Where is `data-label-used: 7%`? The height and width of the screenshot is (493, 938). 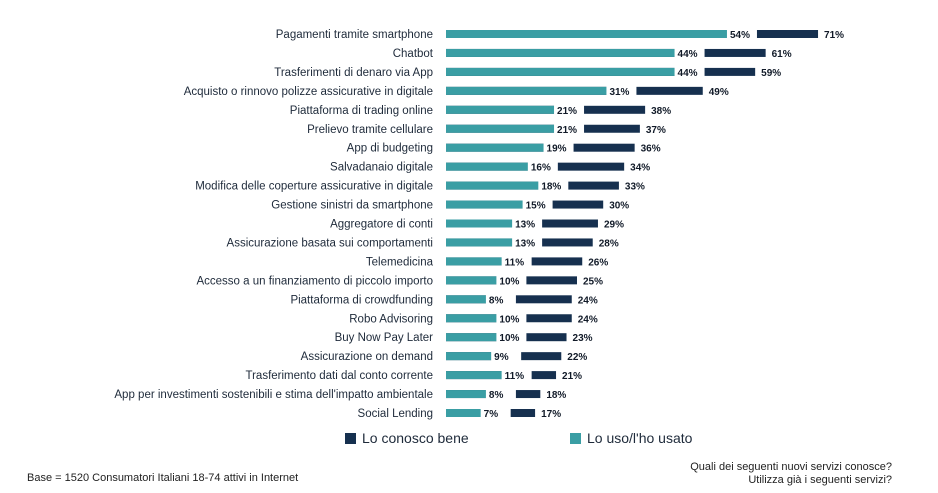 data-label-used: 7% is located at coordinates (491, 414).